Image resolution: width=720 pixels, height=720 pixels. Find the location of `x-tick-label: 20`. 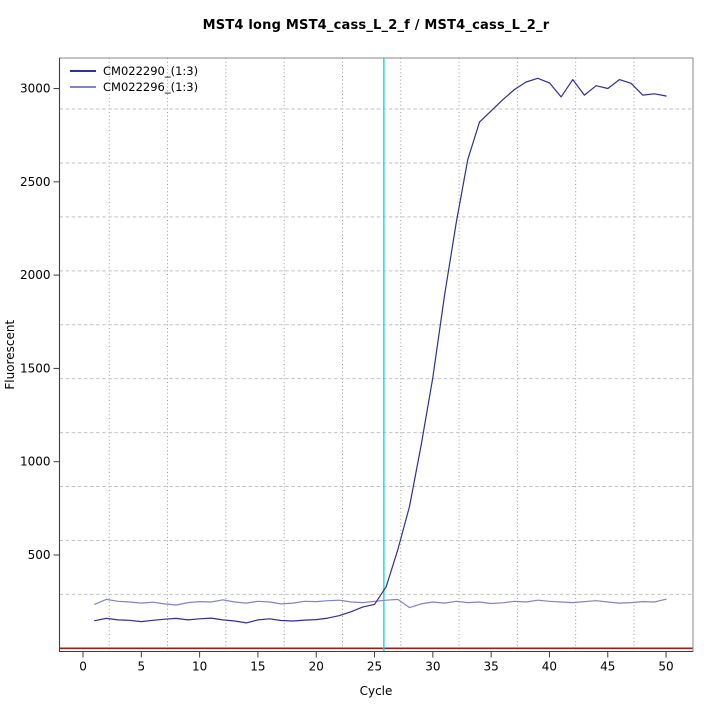

x-tick-label: 20 is located at coordinates (316, 667).